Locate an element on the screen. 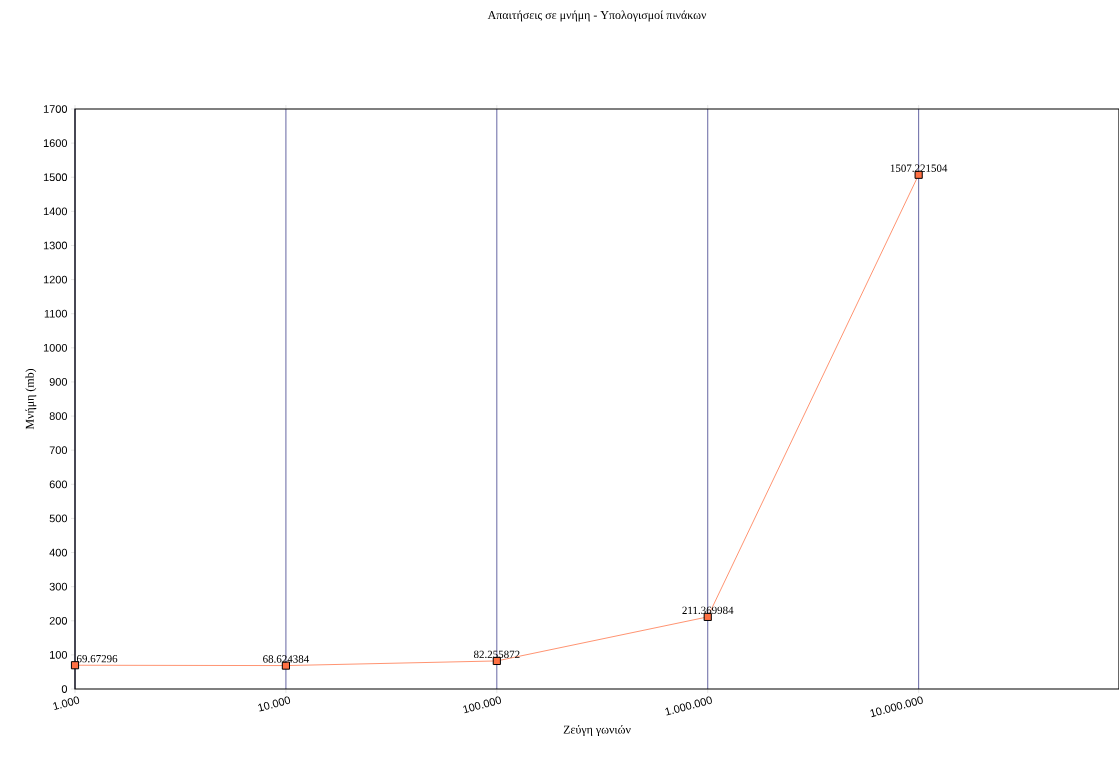 This screenshot has height=760, width=1119. data-label: 1507.221504 is located at coordinates (919, 168).